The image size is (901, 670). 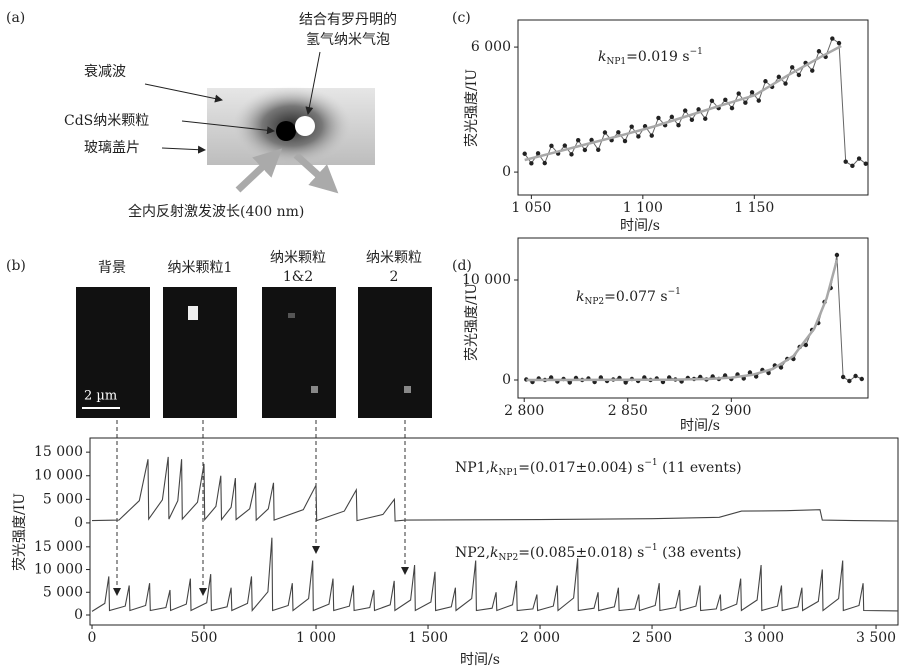 What do you see at coordinates (657, 57) in the screenshot?
I see `annotation-part: =0.019 s` at bounding box center [657, 57].